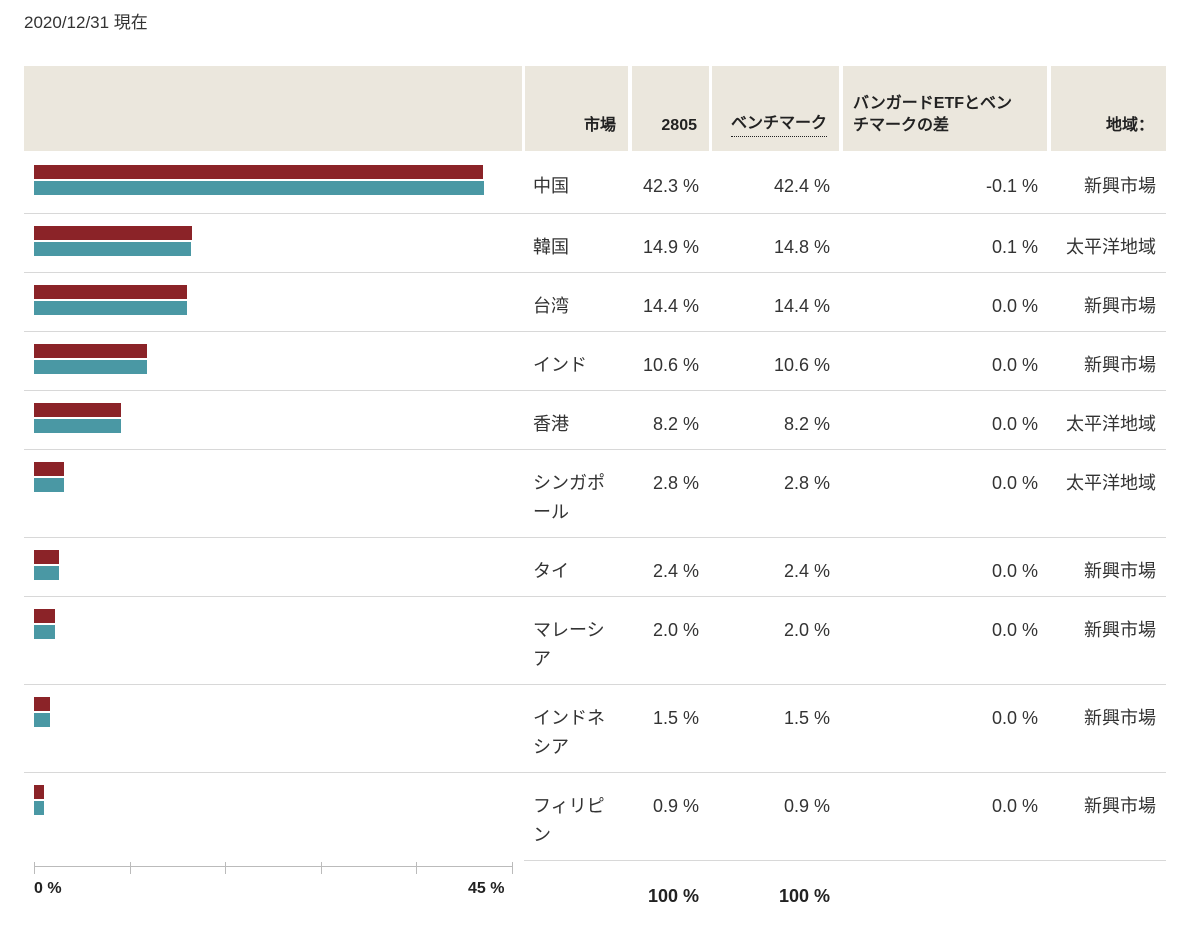 This screenshot has height=938, width=1200. What do you see at coordinates (273, 108) in the screenshot?
I see `header-chart-cell` at bounding box center [273, 108].